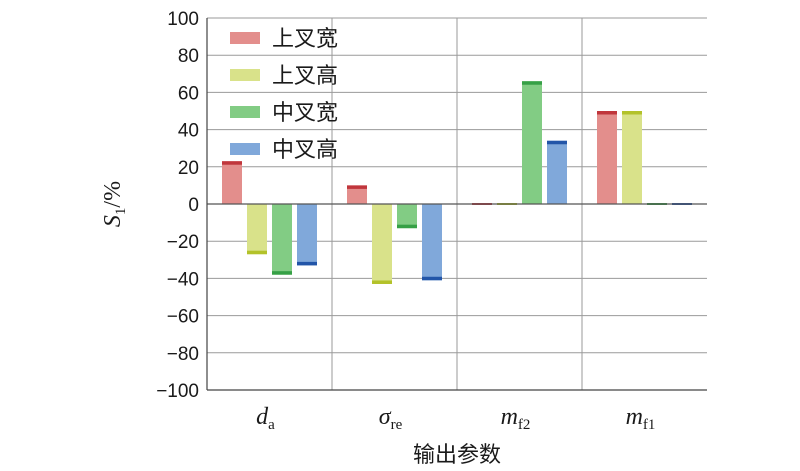 The height and width of the screenshot is (471, 800). What do you see at coordinates (183, 19) in the screenshot?
I see `y-tick-label: 100` at bounding box center [183, 19].